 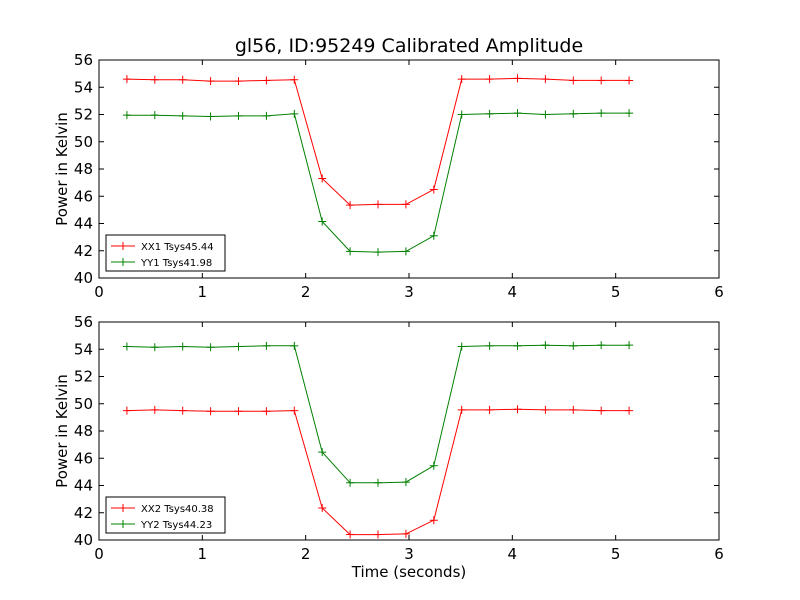 I want to click on y-axis-label: Power in Kelvin, so click(x=62, y=169).